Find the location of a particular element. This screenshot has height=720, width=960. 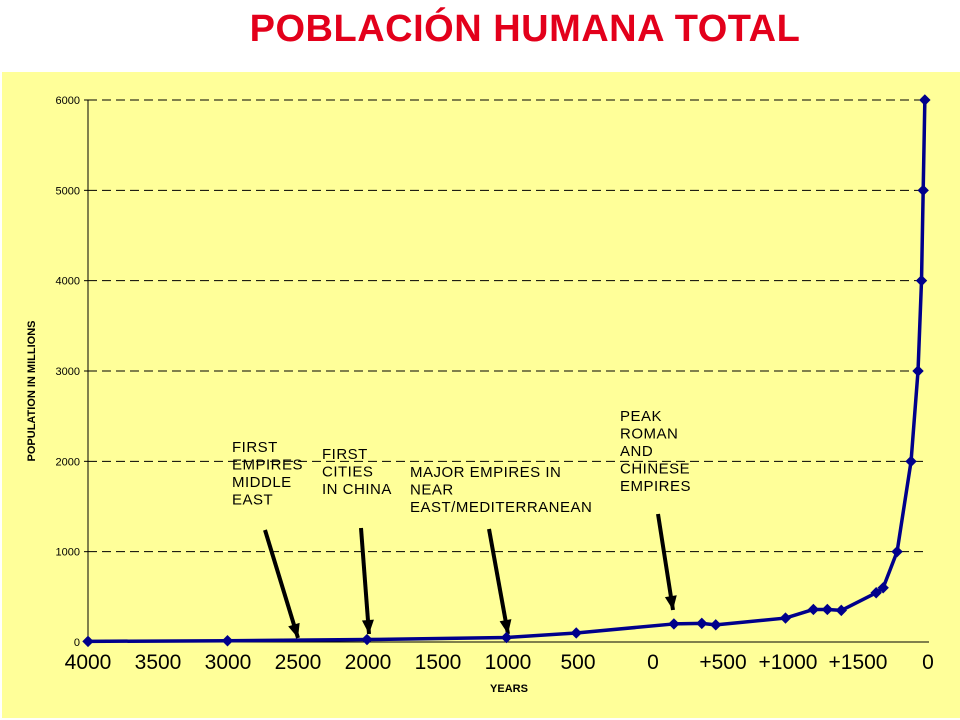

slide-title: POBLACIÓN HUMANA TOTAL is located at coordinates (525, 29).